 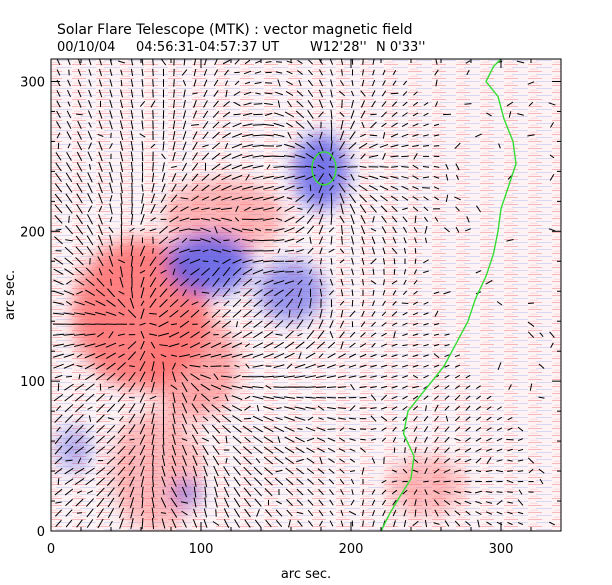 I want to click on positive-polarity-region, so click(x=156, y=471).